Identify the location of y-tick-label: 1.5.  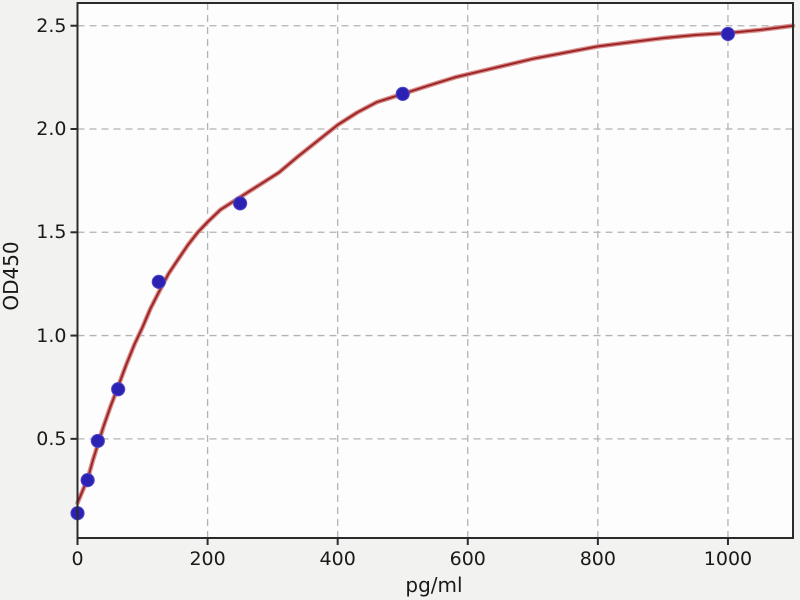
(51, 232).